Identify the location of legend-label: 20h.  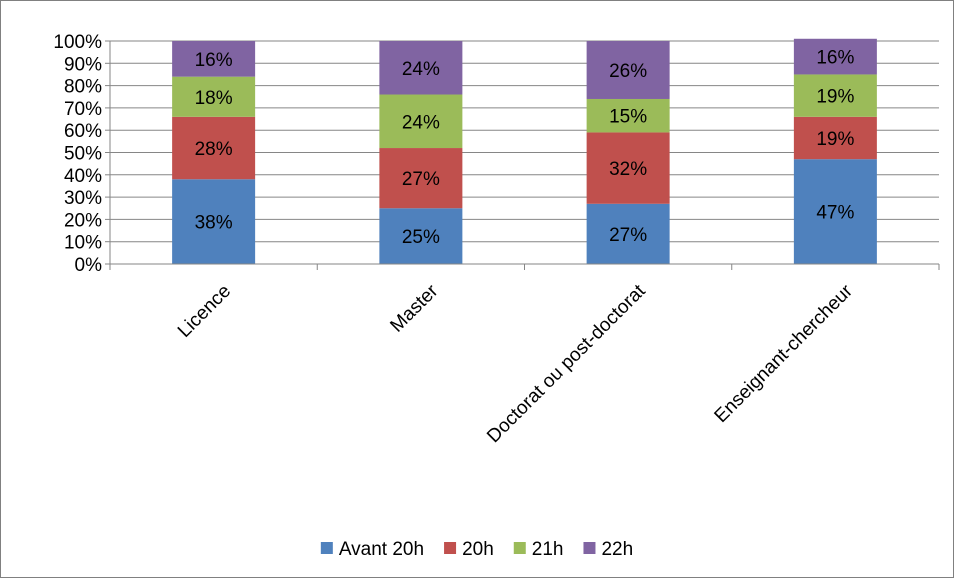
(478, 549).